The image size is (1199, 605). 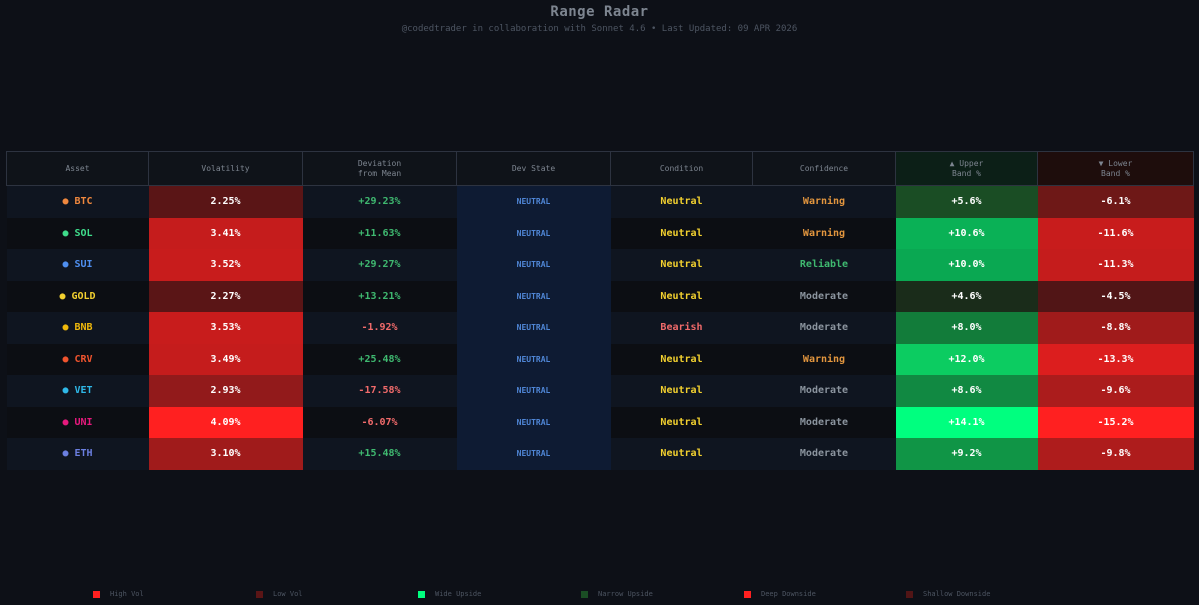 I want to click on lower-band-cell: -9.8%, so click(x=1115, y=454).